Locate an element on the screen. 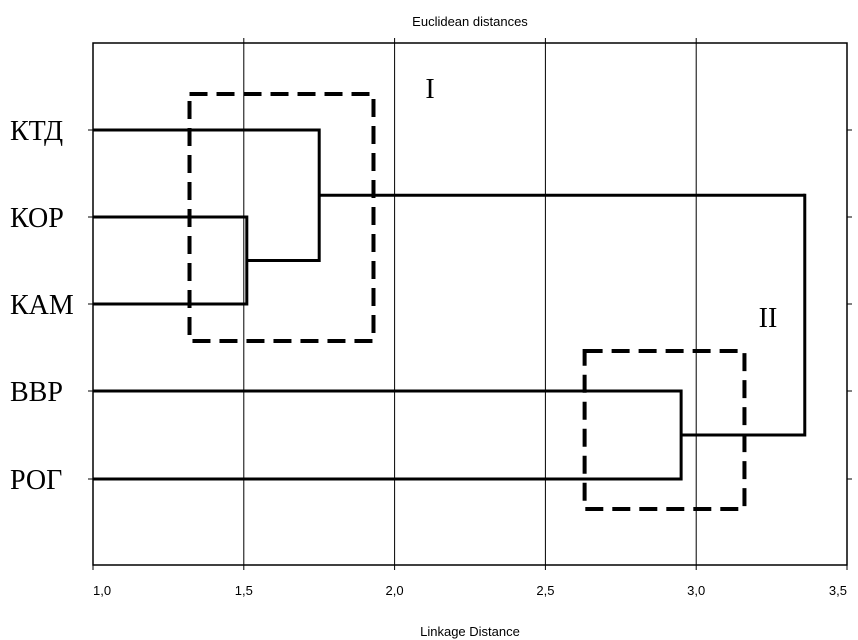  cluster-label: I is located at coordinates (429, 89).